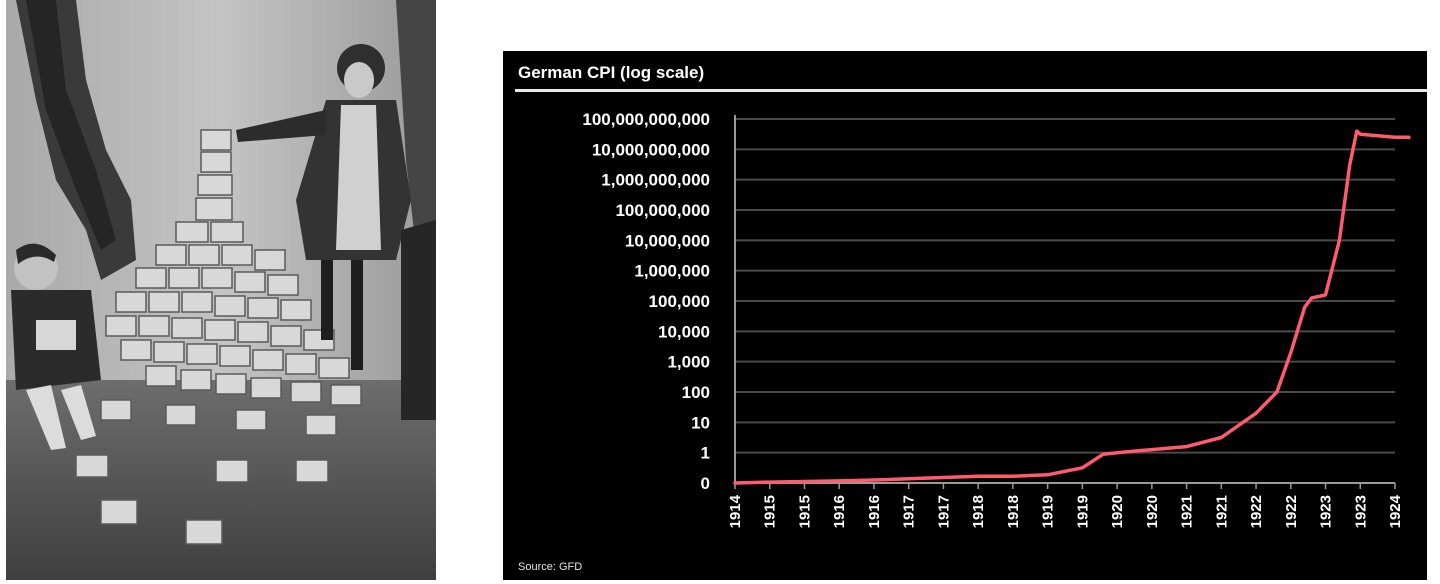 The image size is (1440, 584). I want to click on y-tick-label: 100,000,000, so click(662, 210).